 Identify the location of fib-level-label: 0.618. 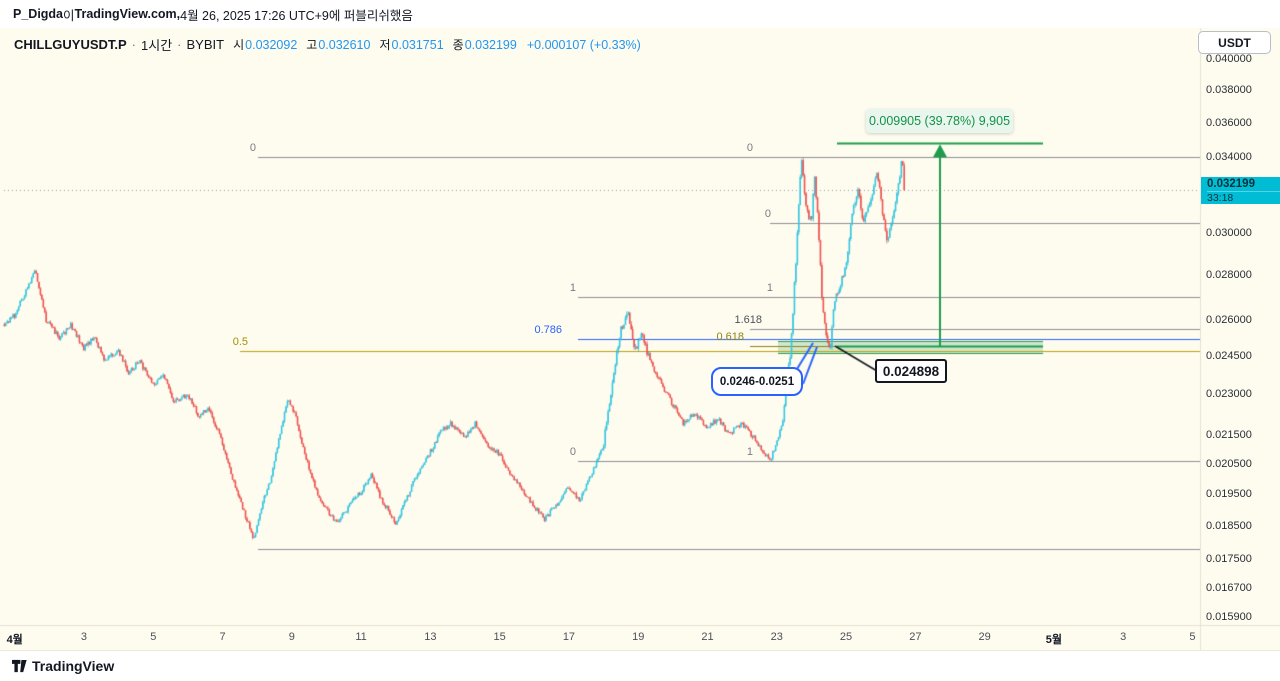
(730, 336).